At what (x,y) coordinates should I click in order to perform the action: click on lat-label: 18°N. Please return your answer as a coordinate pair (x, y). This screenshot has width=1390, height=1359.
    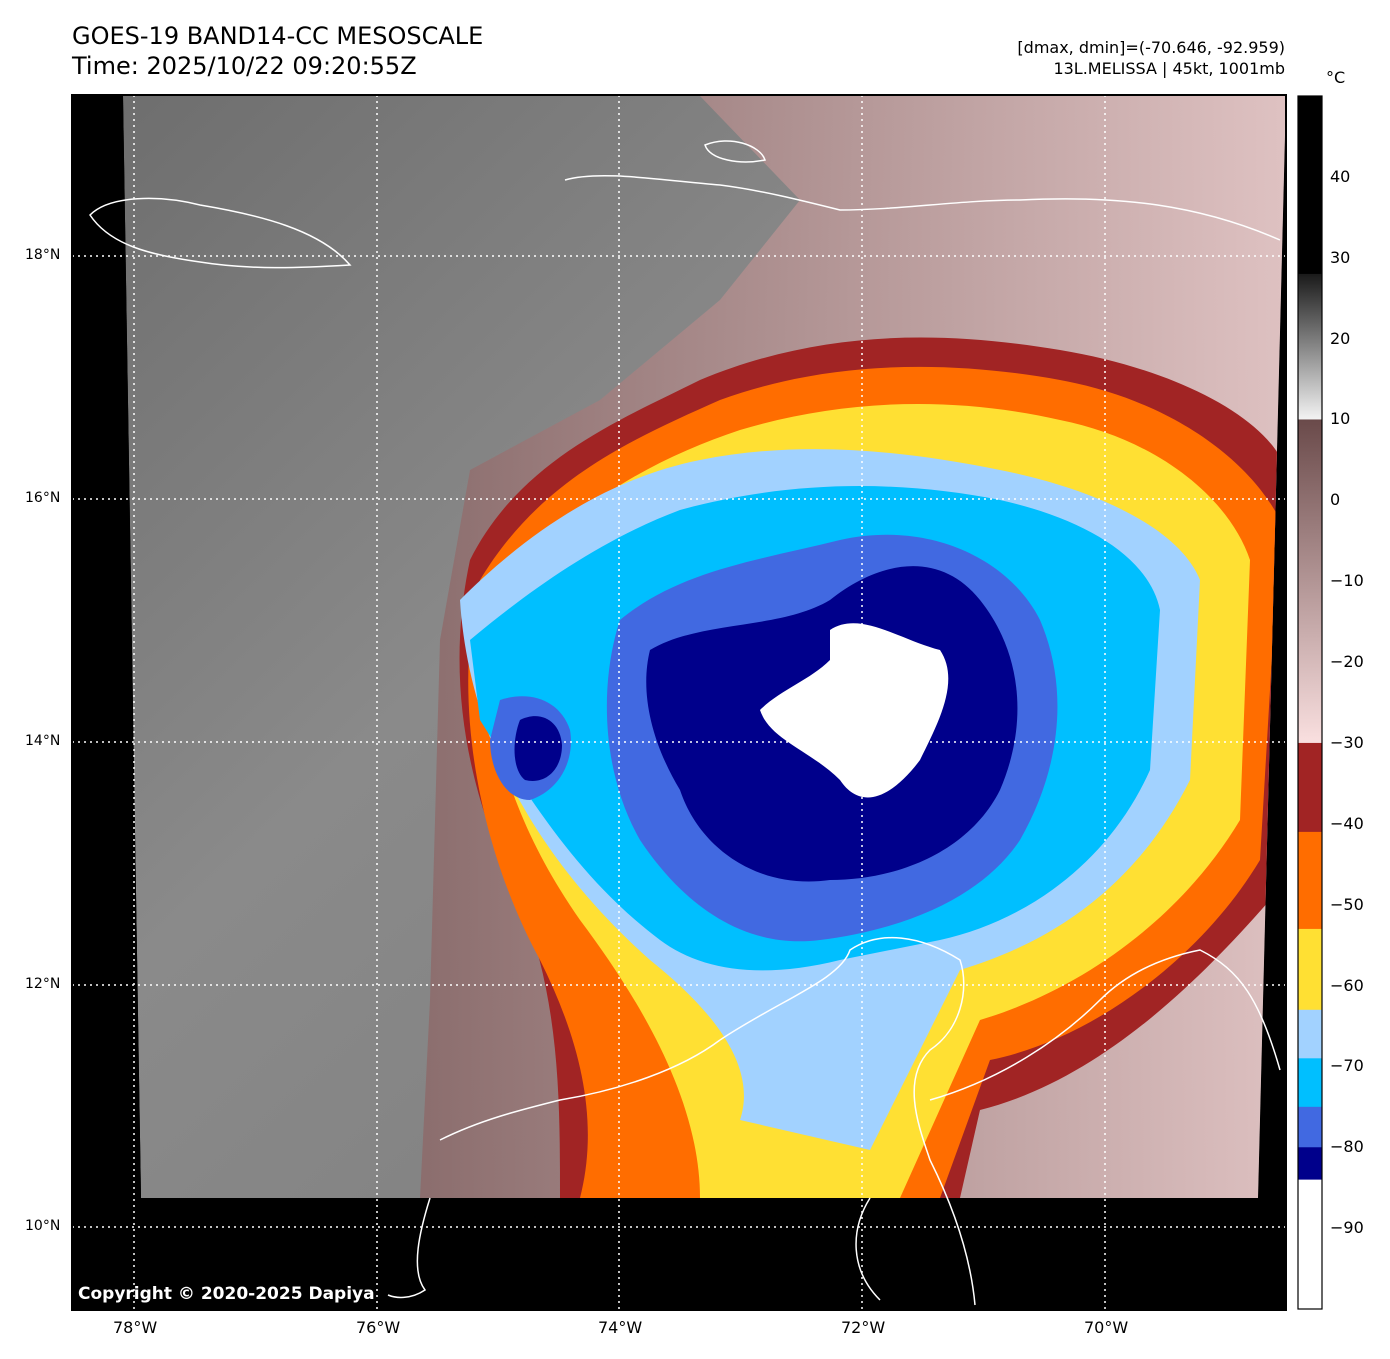
    Looking at the image, I should click on (43, 255).